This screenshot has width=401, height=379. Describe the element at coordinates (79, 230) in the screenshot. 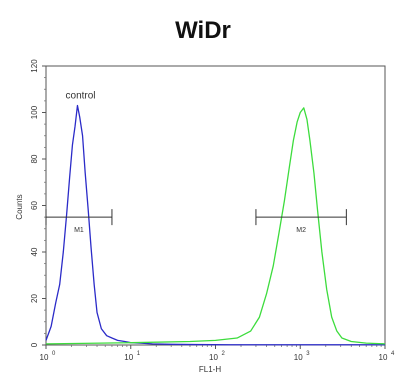

I see `gate-label: M1` at that location.